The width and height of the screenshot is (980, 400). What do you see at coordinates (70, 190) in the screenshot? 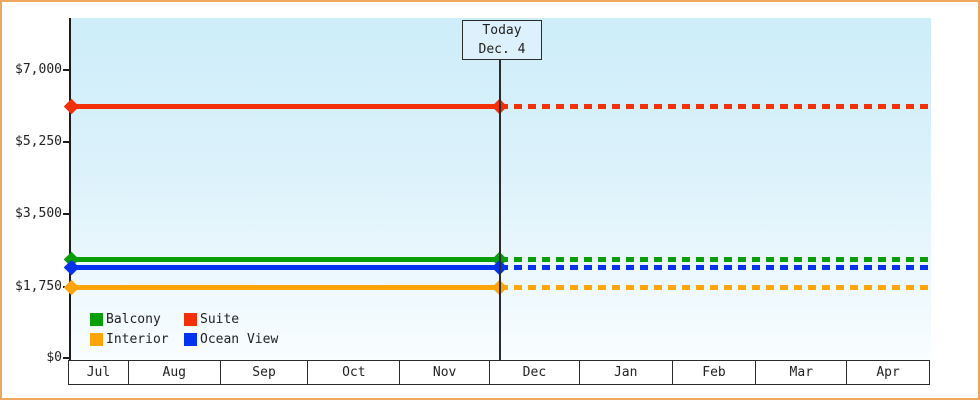
I see `y-axis-line` at bounding box center [70, 190].